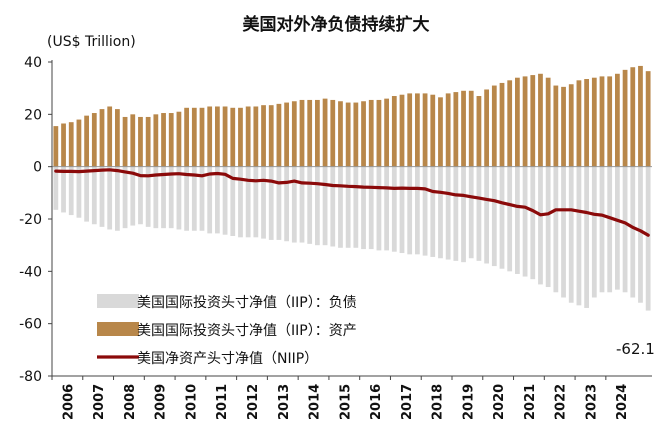  I want to click on niip-series-line, so click(352, 202).